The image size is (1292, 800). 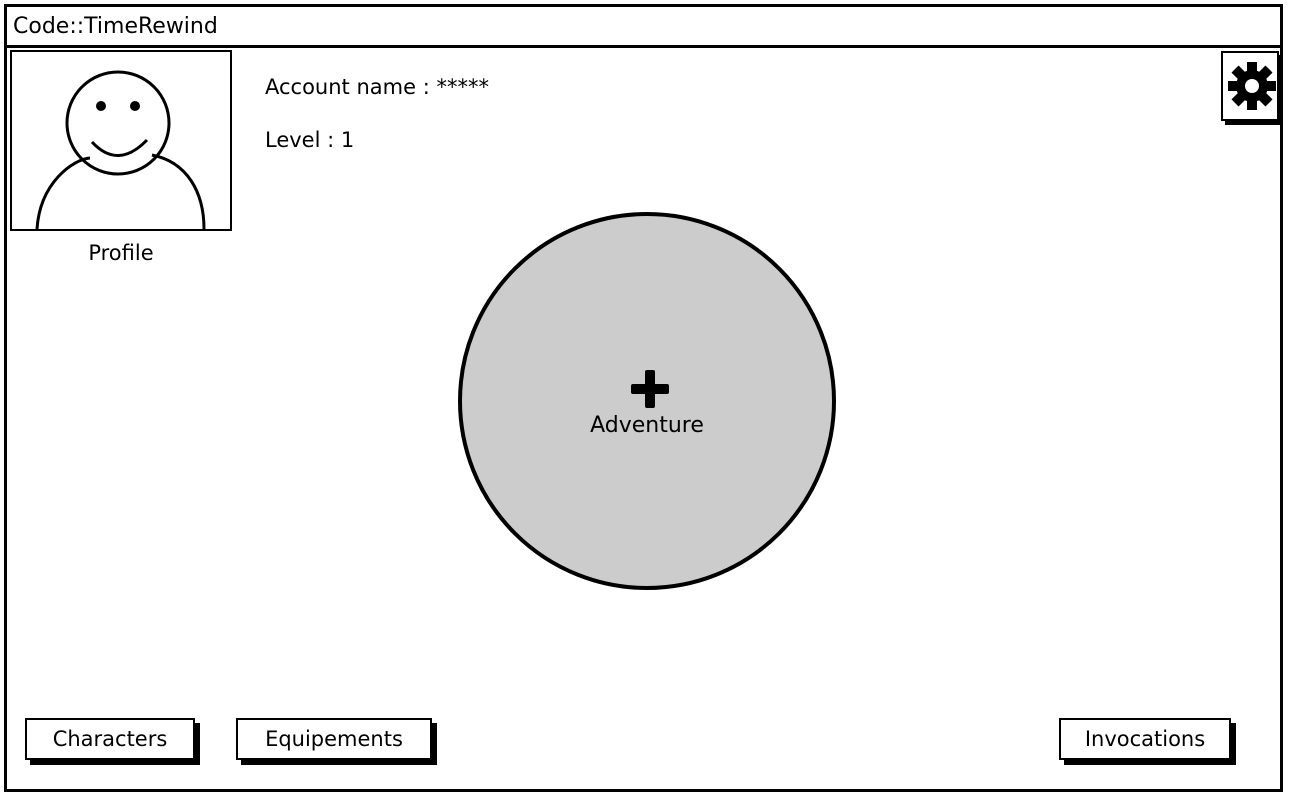 What do you see at coordinates (643, 27) in the screenshot?
I see `title-bar: Code::TimeRewind` at bounding box center [643, 27].